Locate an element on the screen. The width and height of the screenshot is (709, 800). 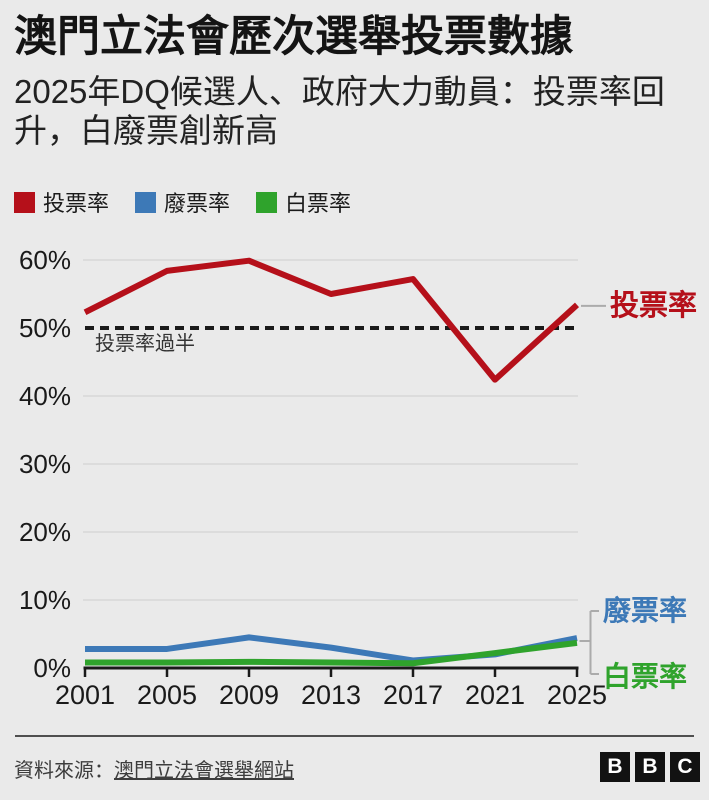
blank-vote-line is located at coordinates (331, 653).